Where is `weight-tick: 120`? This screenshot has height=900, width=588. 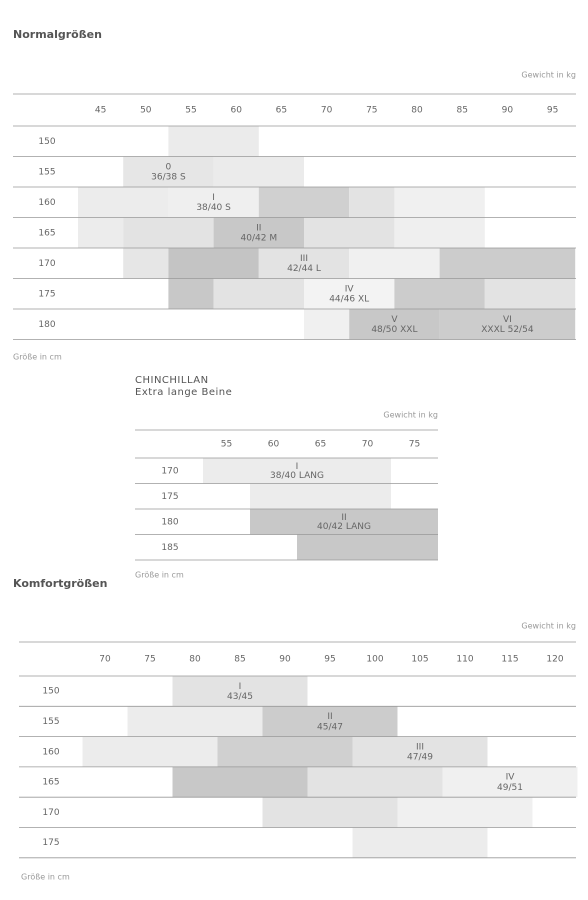
weight-tick: 120 is located at coordinates (554, 660).